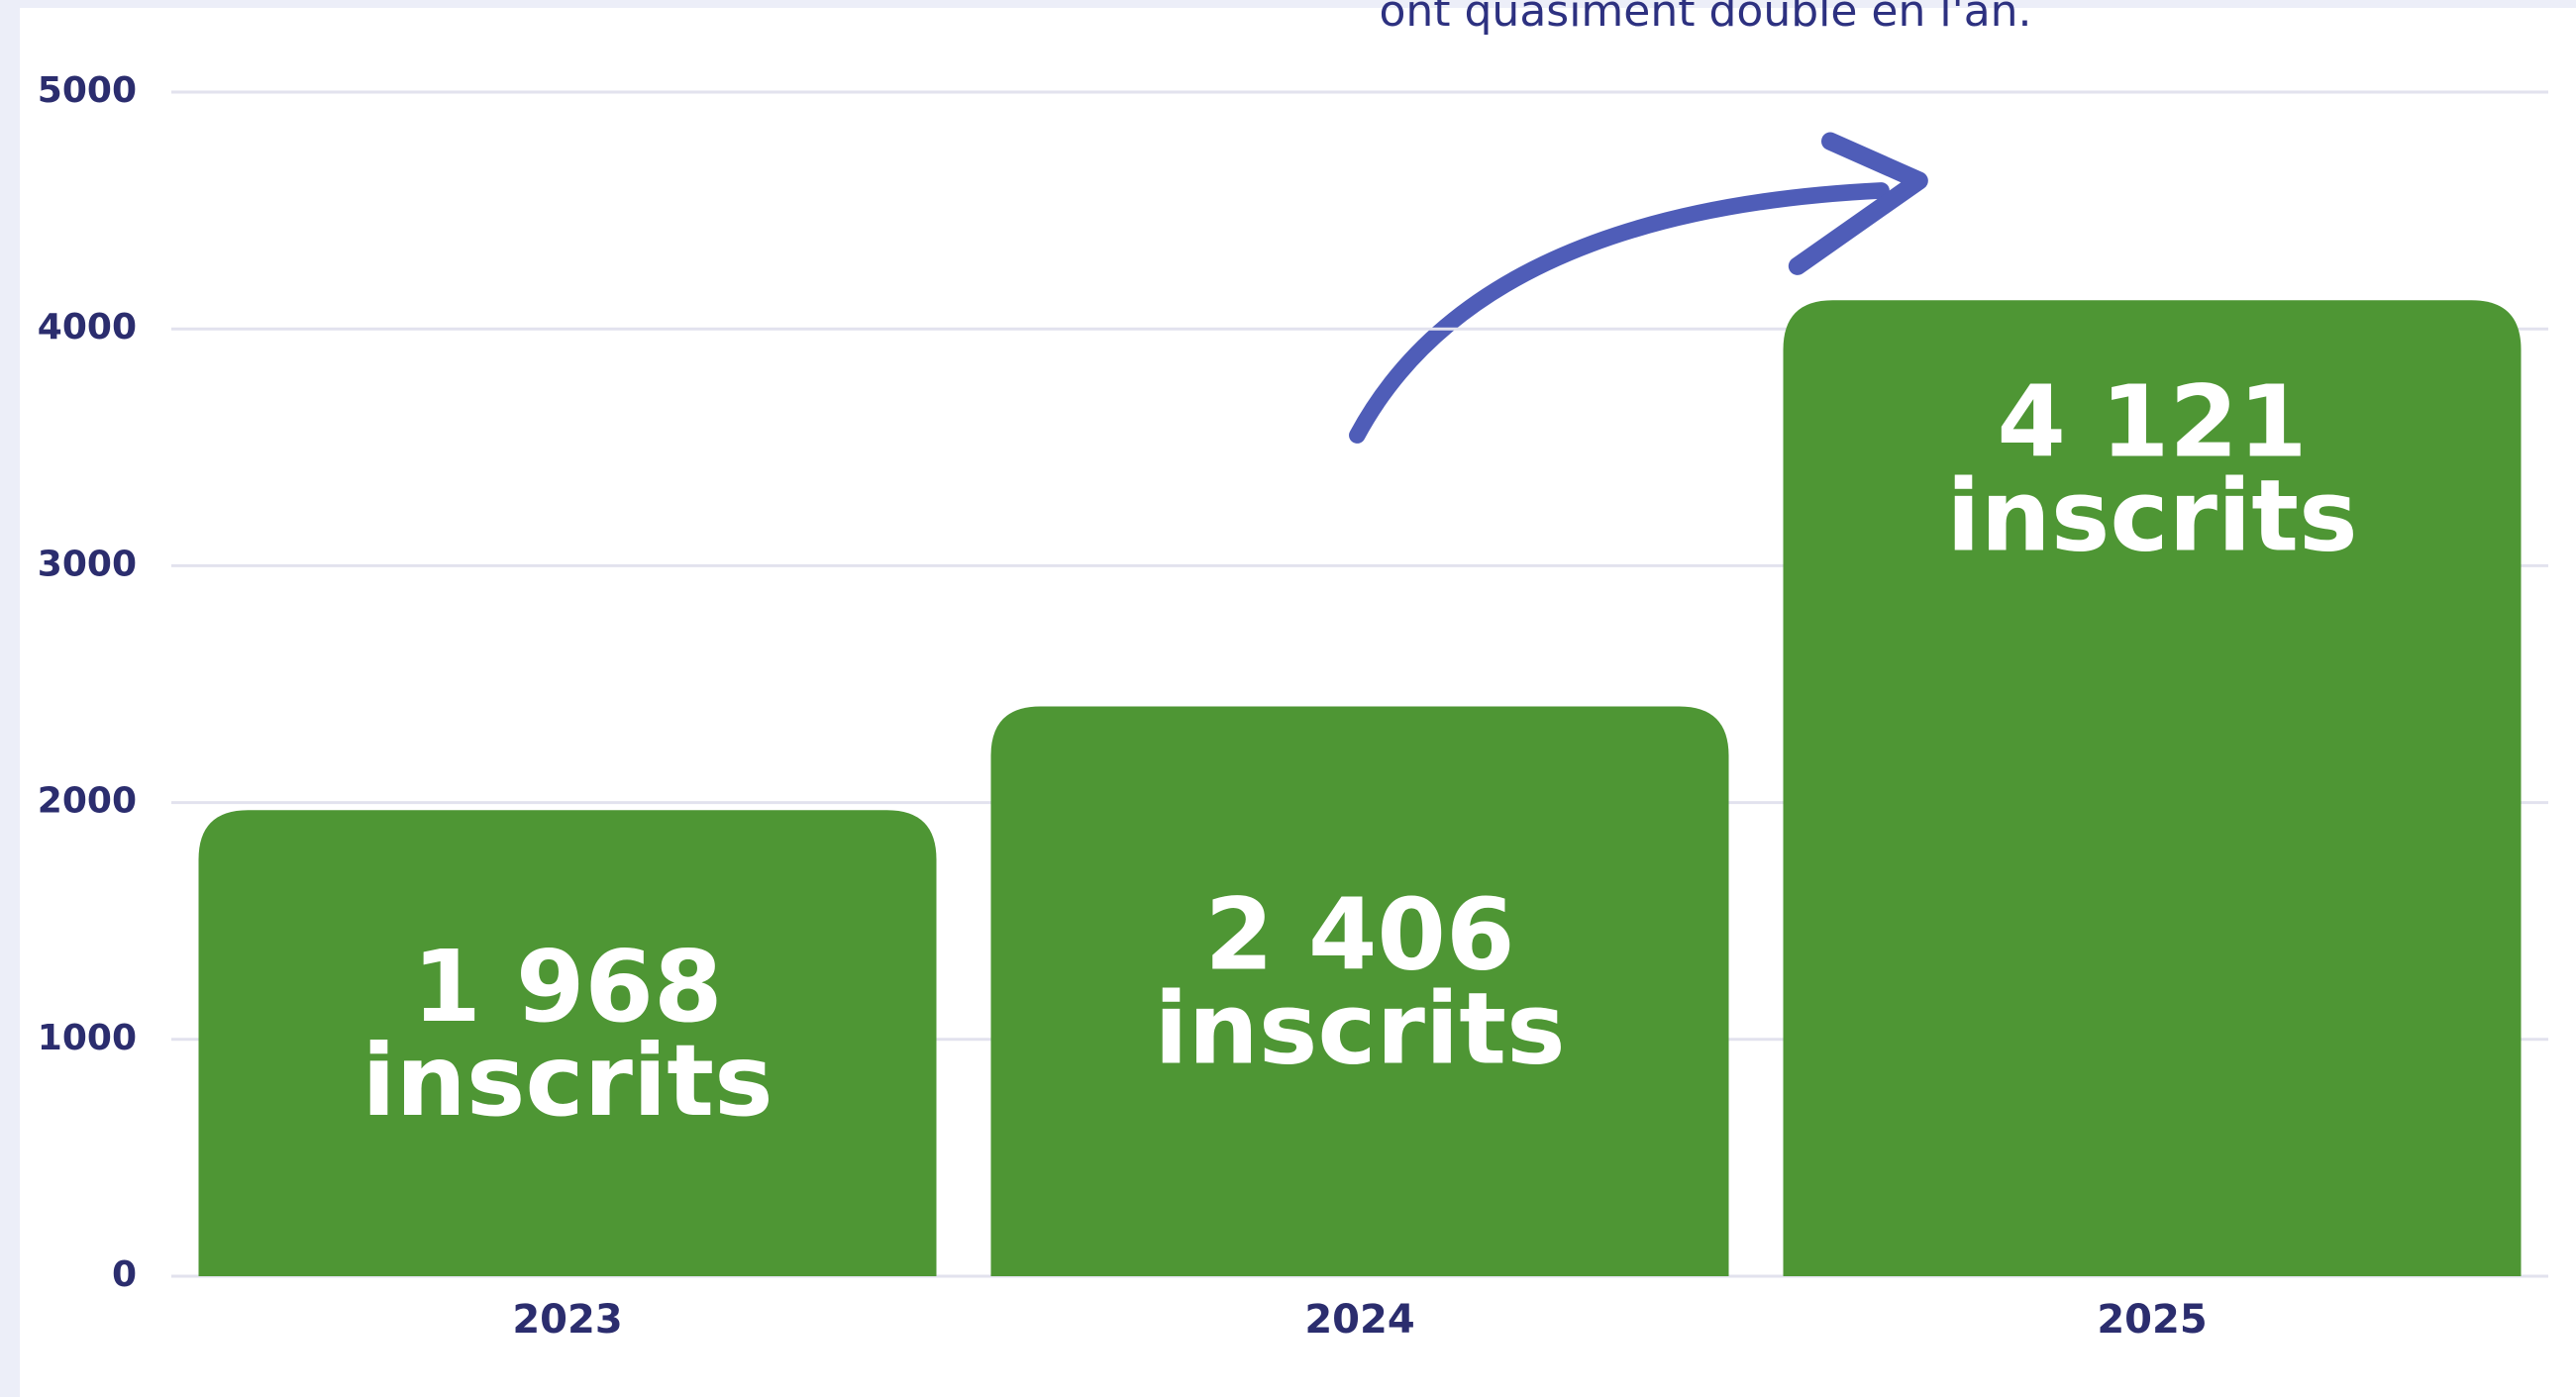 This screenshot has height=1397, width=2576. I want to click on x-tick-label: 2024, so click(1359, 1320).